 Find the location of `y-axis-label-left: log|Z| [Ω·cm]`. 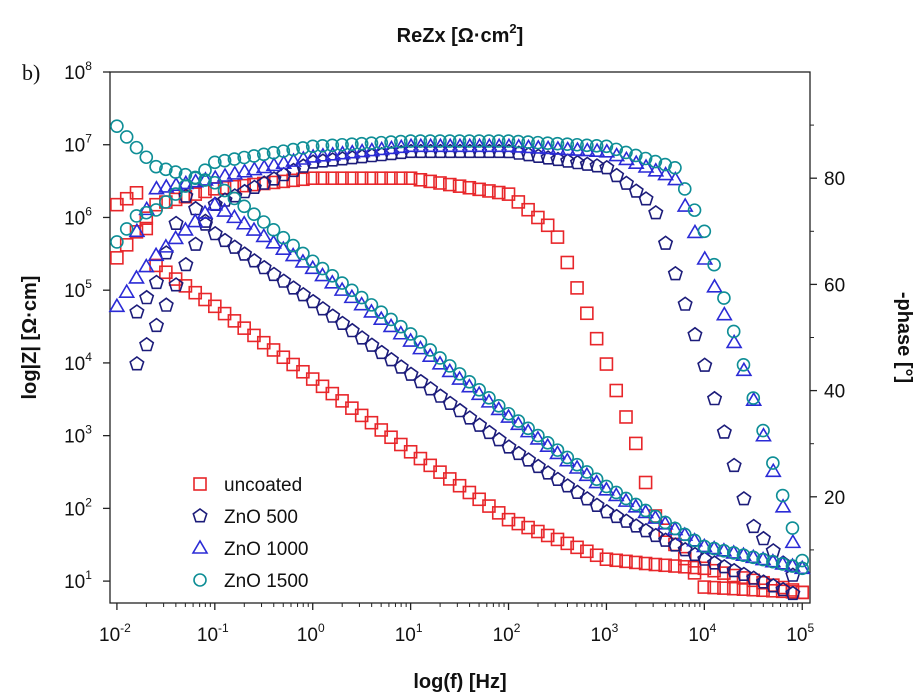

y-axis-label-left: log|Z| [Ω·cm] is located at coordinates (30, 338).